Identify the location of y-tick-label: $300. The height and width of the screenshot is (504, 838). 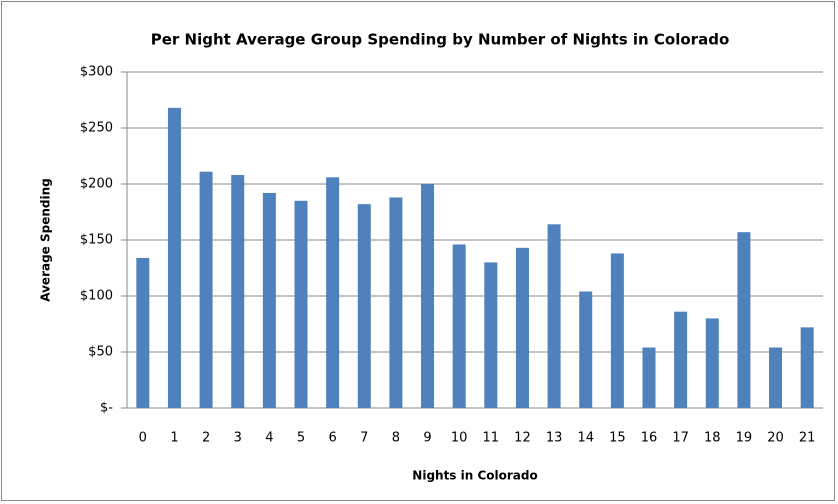
(96, 72).